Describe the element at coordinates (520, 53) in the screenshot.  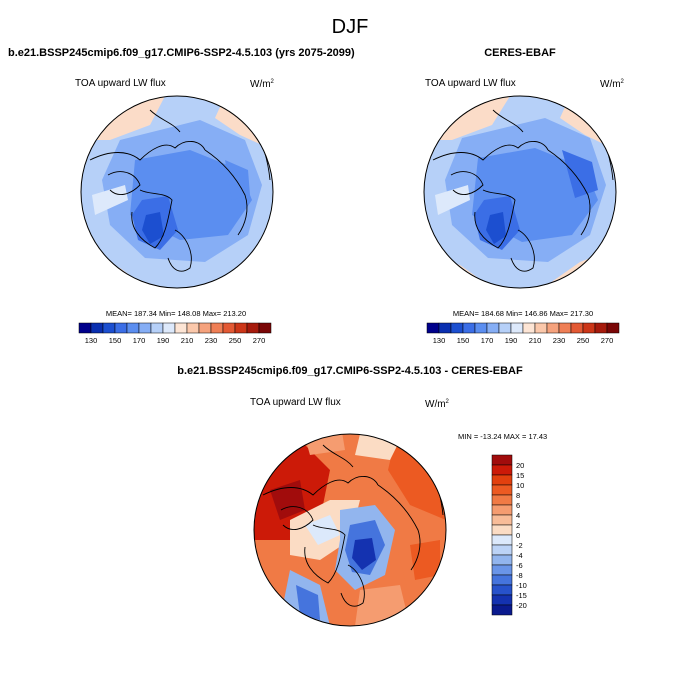
I see `panel-heading: CERES-EBAF` at that location.